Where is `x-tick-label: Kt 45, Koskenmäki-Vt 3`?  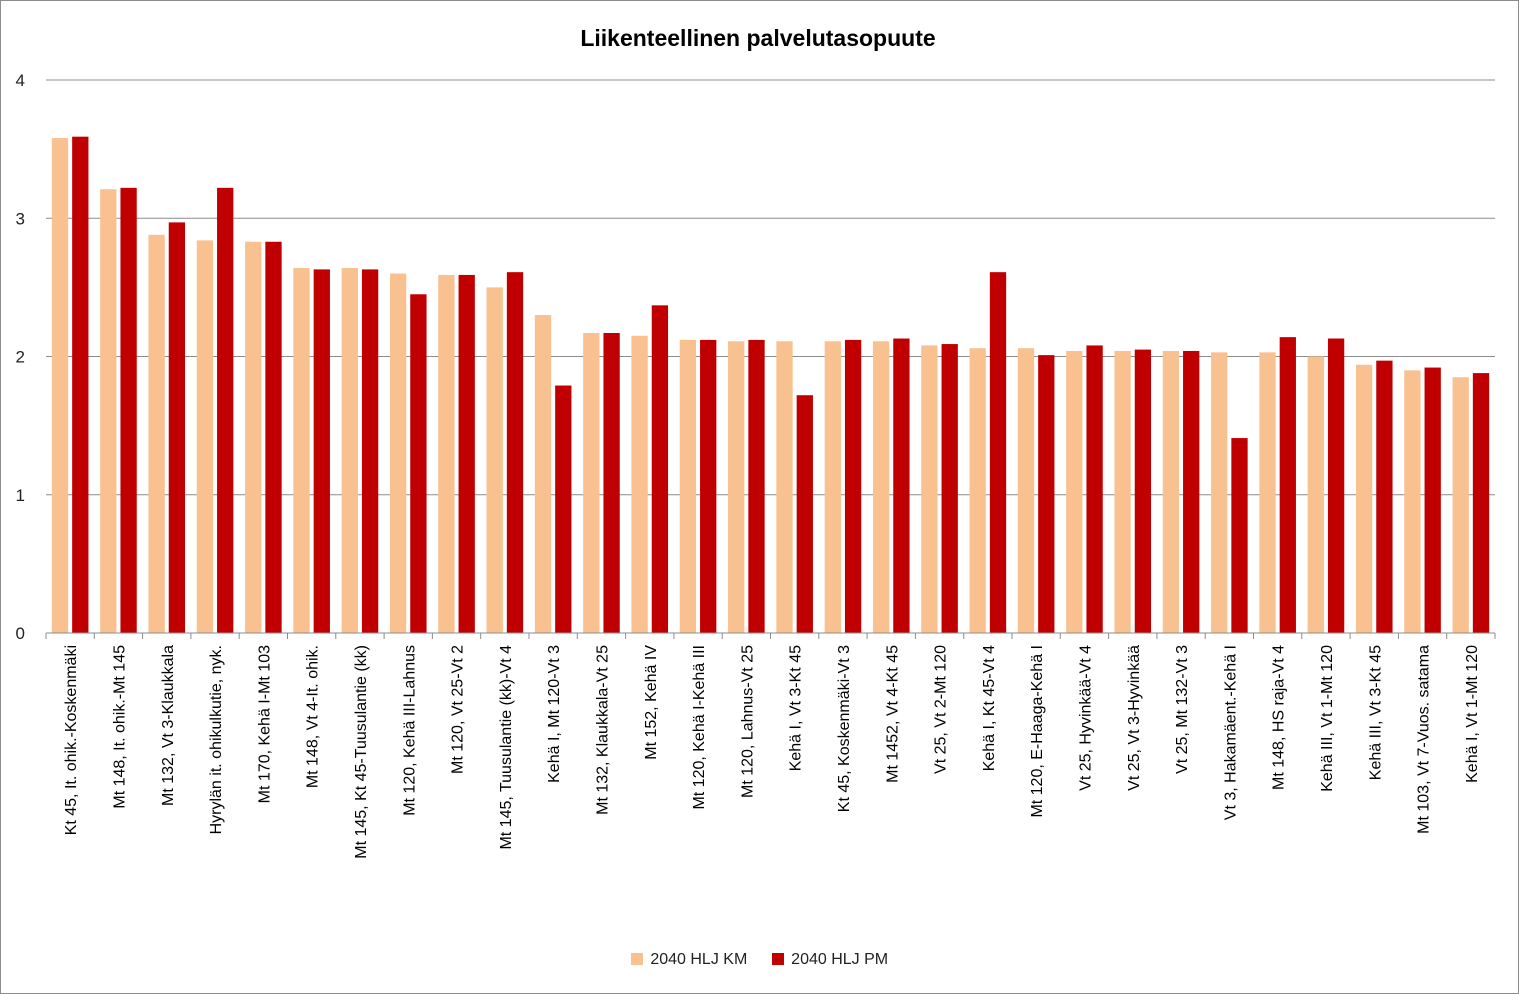 x-tick-label: Kt 45, Koskenmäki-Vt 3 is located at coordinates (844, 728).